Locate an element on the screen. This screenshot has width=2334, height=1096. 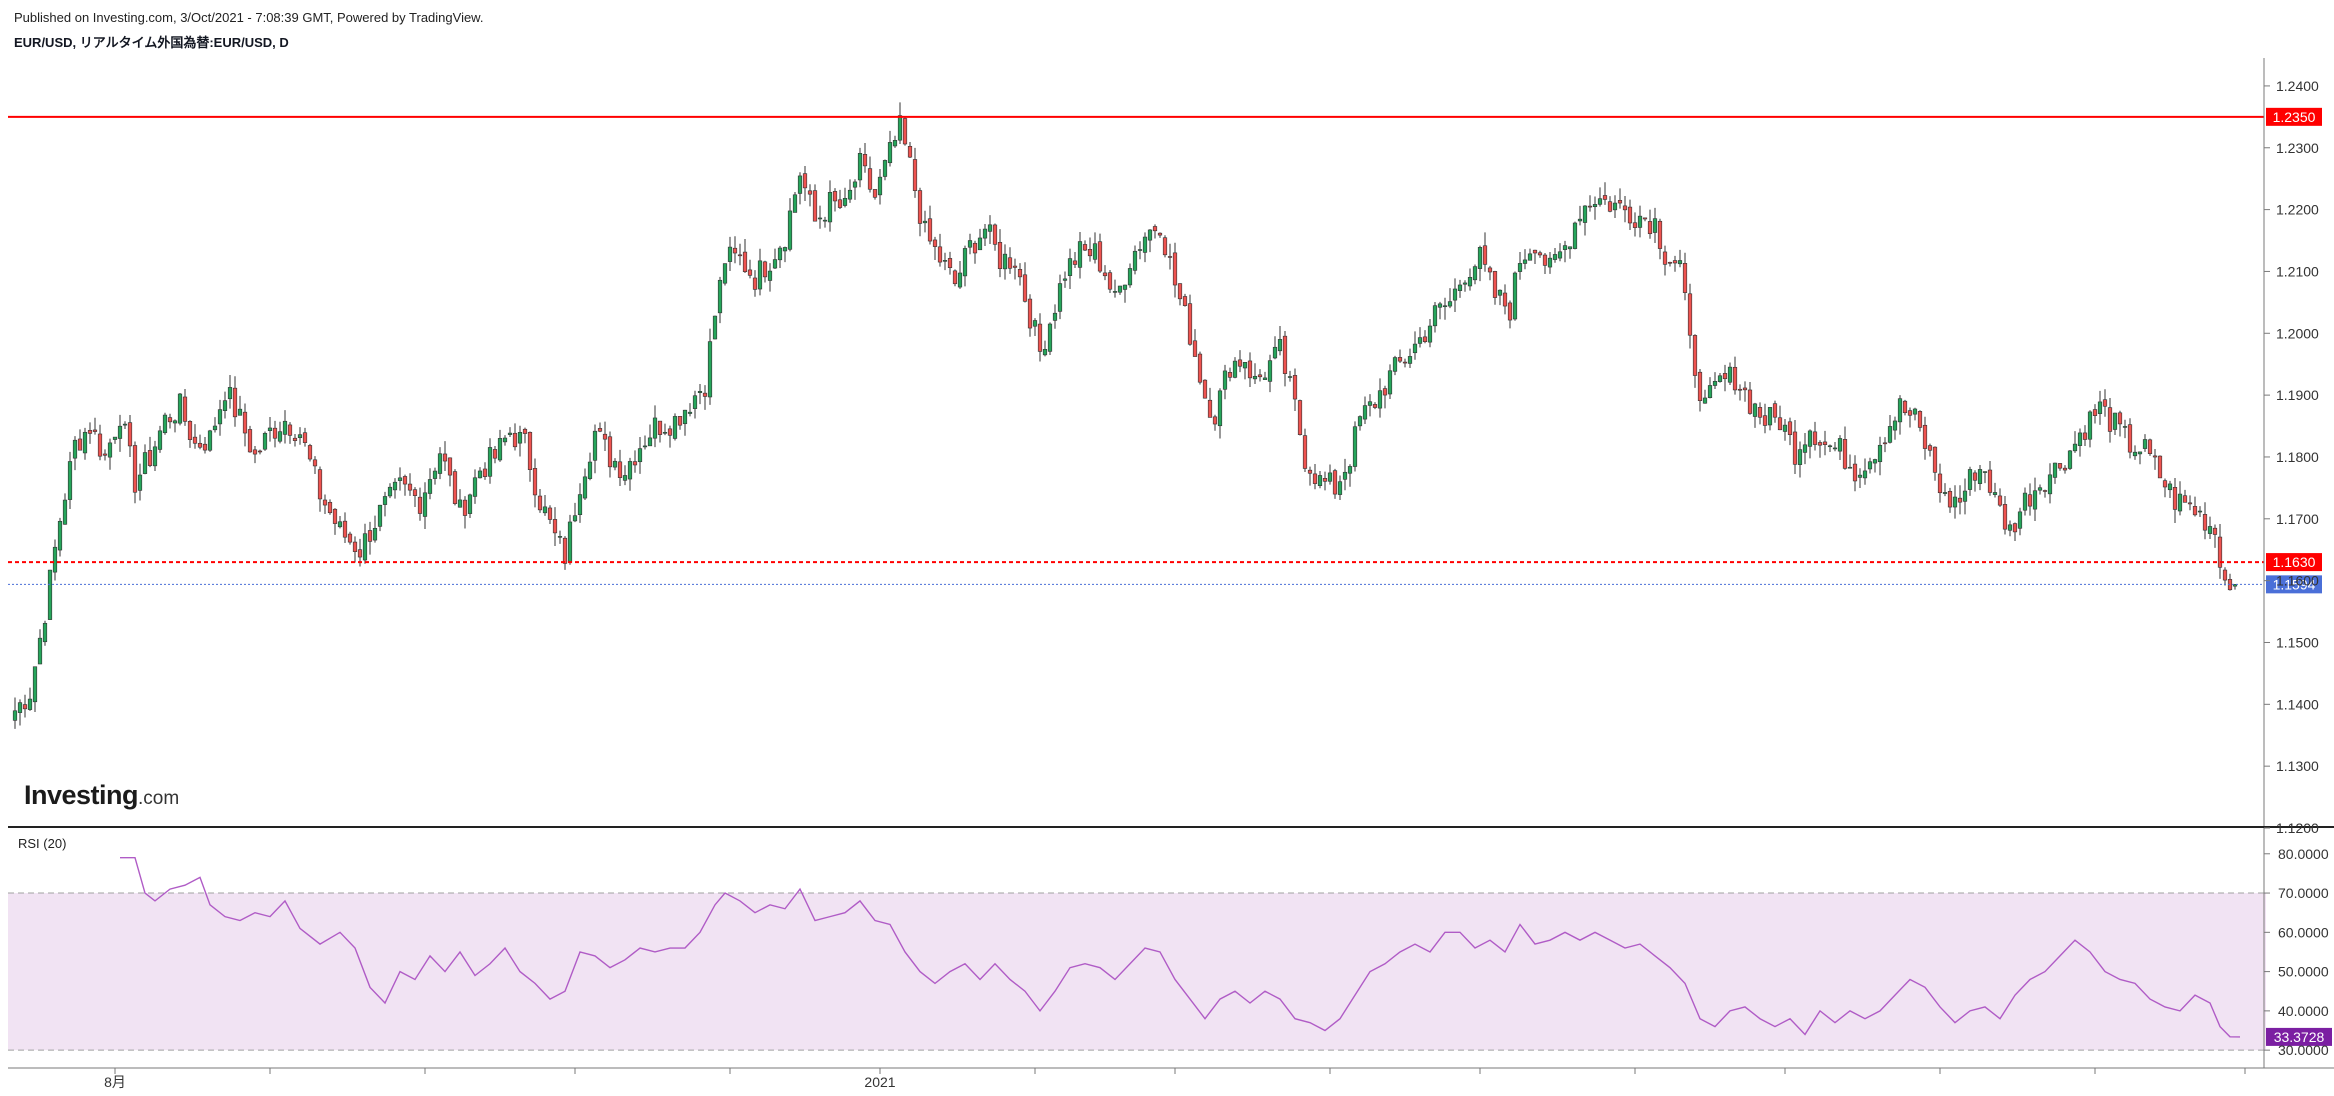
rsi-band is located at coordinates (1137, 972).